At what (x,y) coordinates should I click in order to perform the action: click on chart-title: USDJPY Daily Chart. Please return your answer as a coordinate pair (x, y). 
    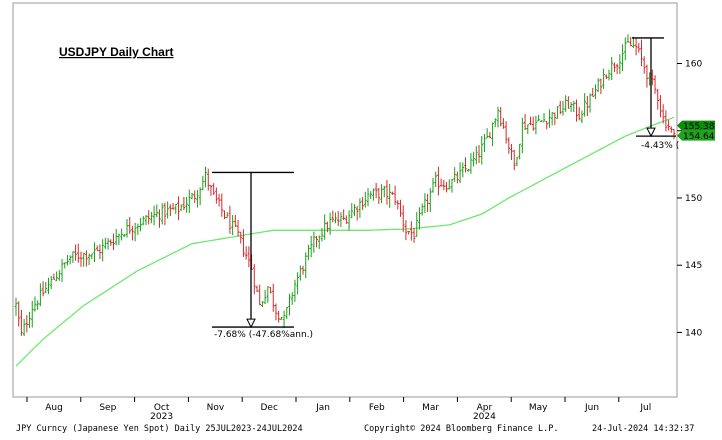
    Looking at the image, I should click on (116, 52).